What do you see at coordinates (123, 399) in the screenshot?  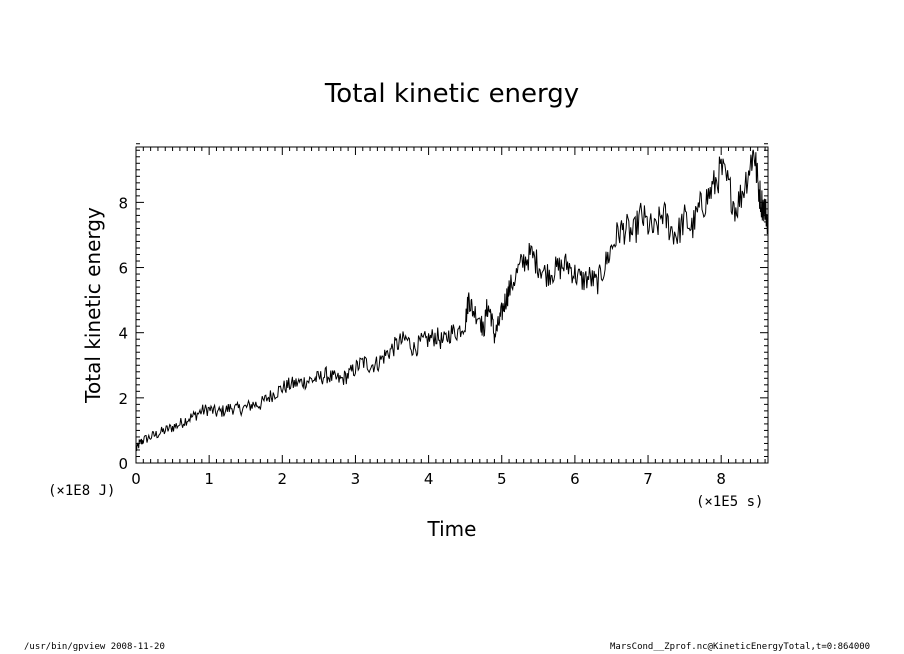 I see `y-tick-label: 2` at bounding box center [123, 399].